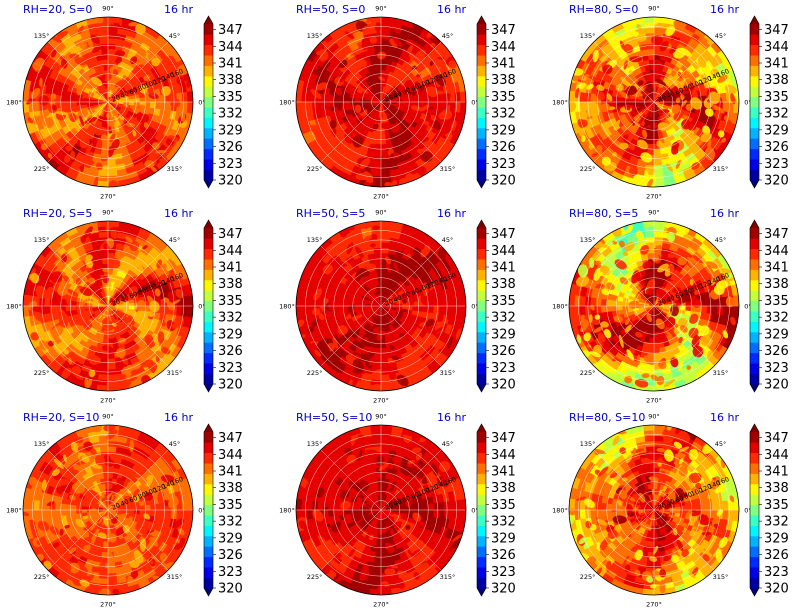 The height and width of the screenshot is (612, 793). I want to click on colorbar-tick-label: 323, so click(776, 368).